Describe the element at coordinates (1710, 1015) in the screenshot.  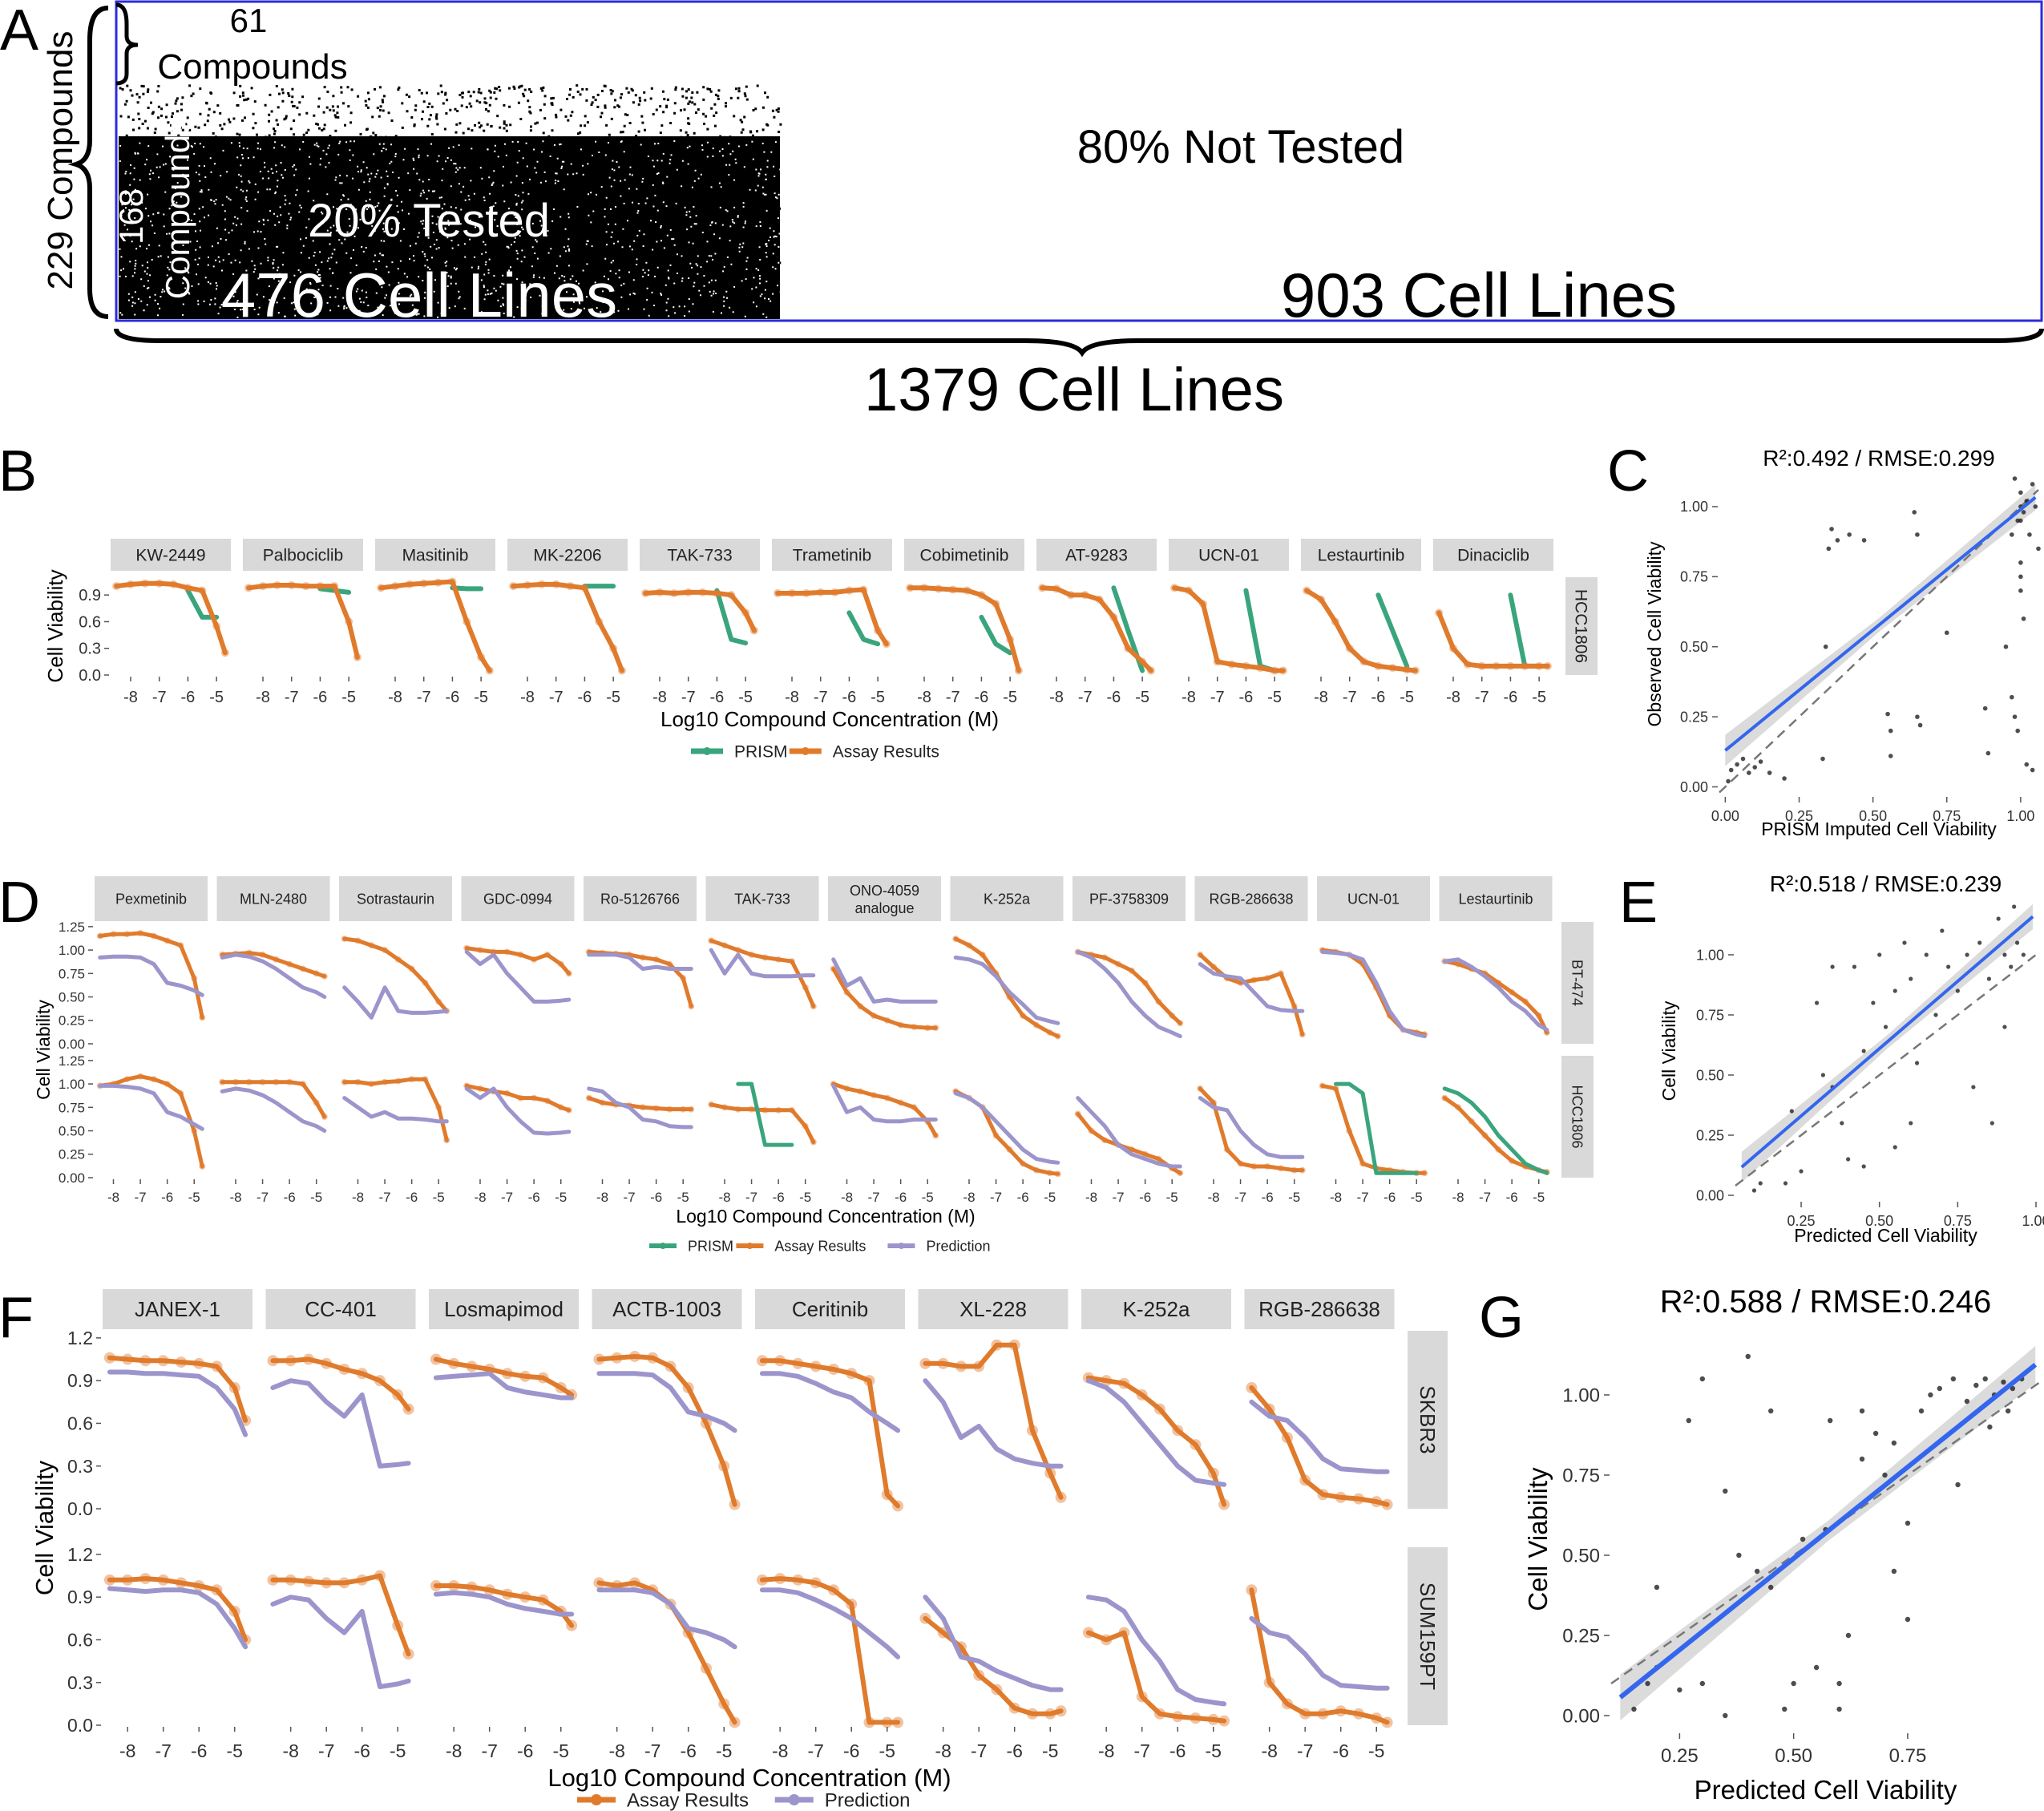
I see `y-tick-label: 0.75` at that location.